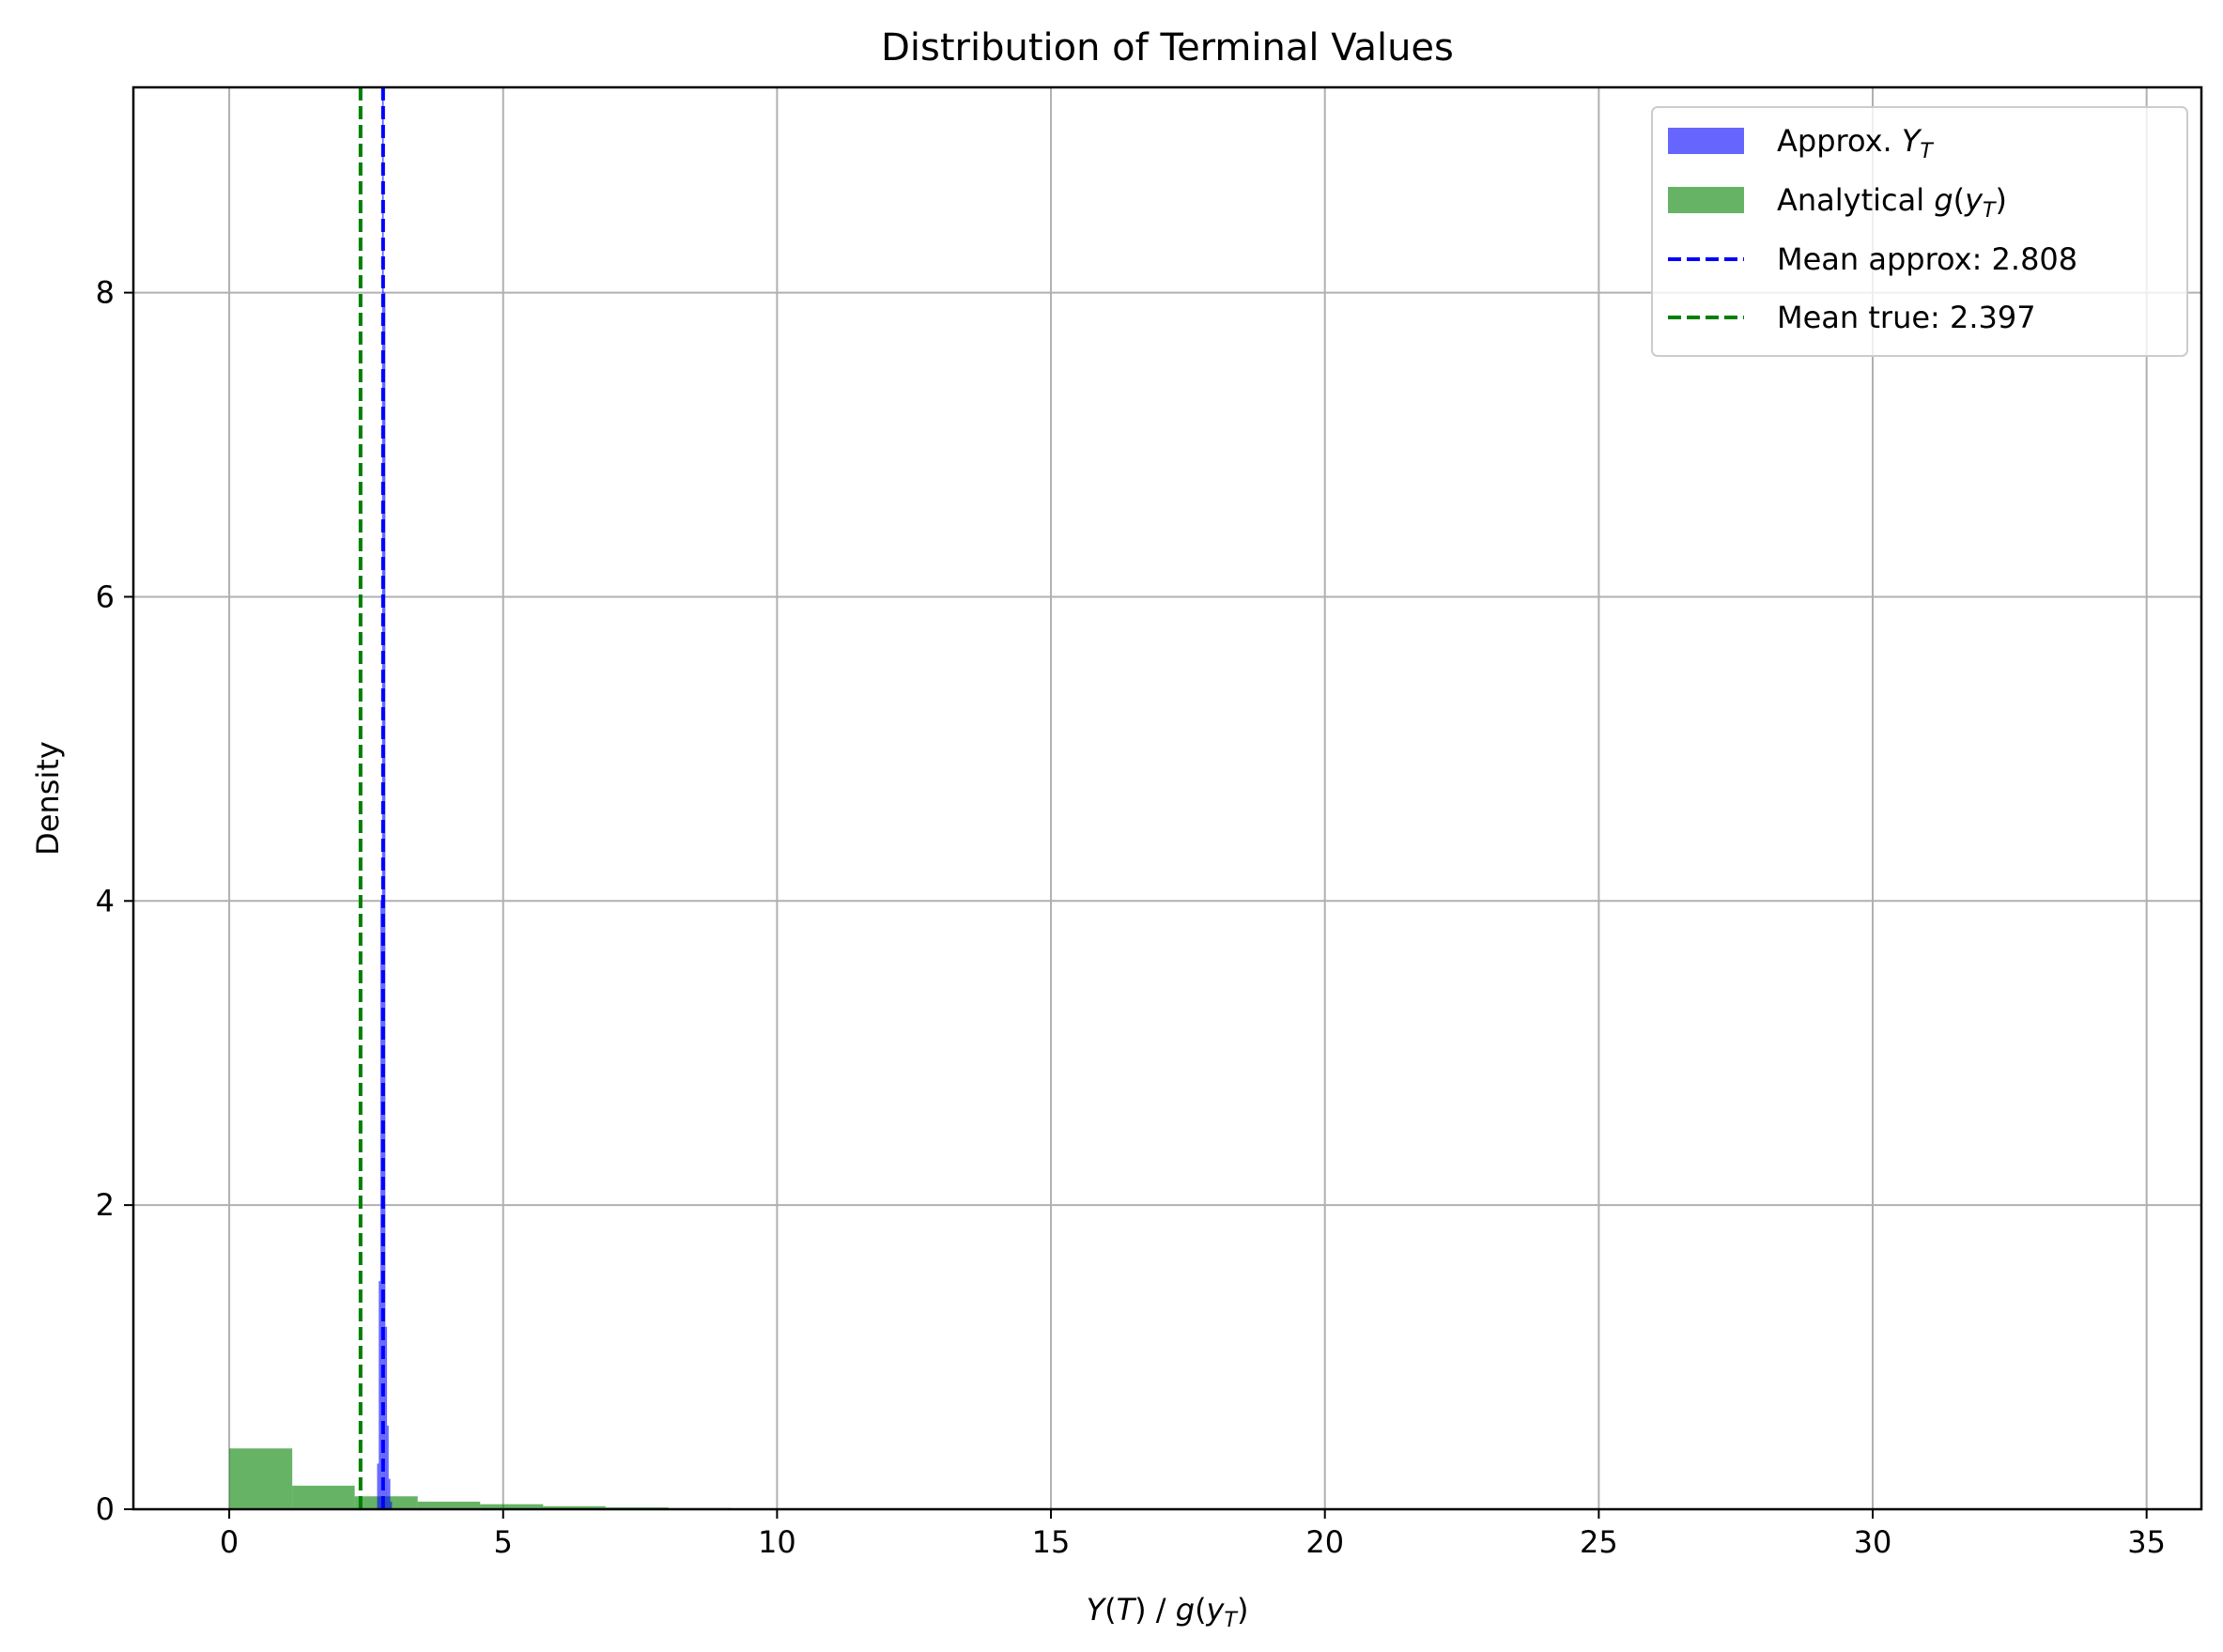  What do you see at coordinates (1324, 1542) in the screenshot?
I see `x-tick-label: 20` at bounding box center [1324, 1542].